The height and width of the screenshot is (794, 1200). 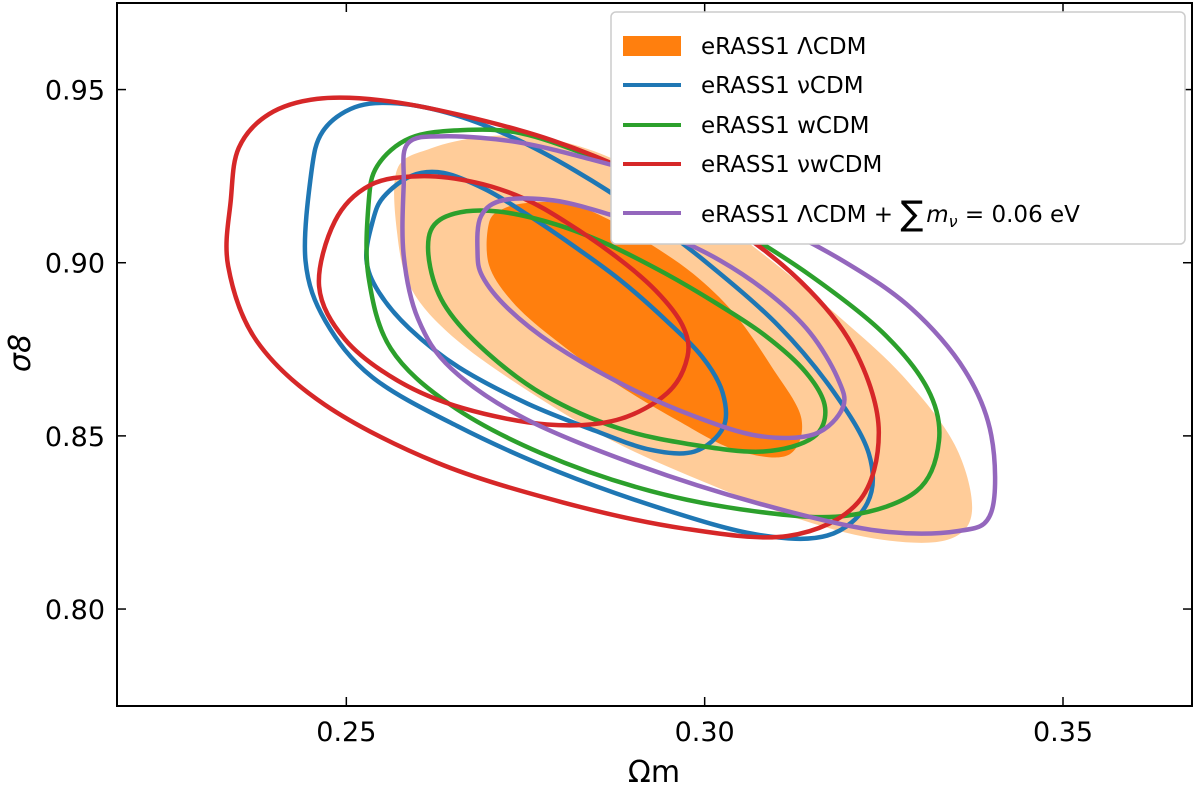 What do you see at coordinates (791, 165) in the screenshot?
I see `legend-label-nuwcdm: eRASS1 νwCDM` at bounding box center [791, 165].